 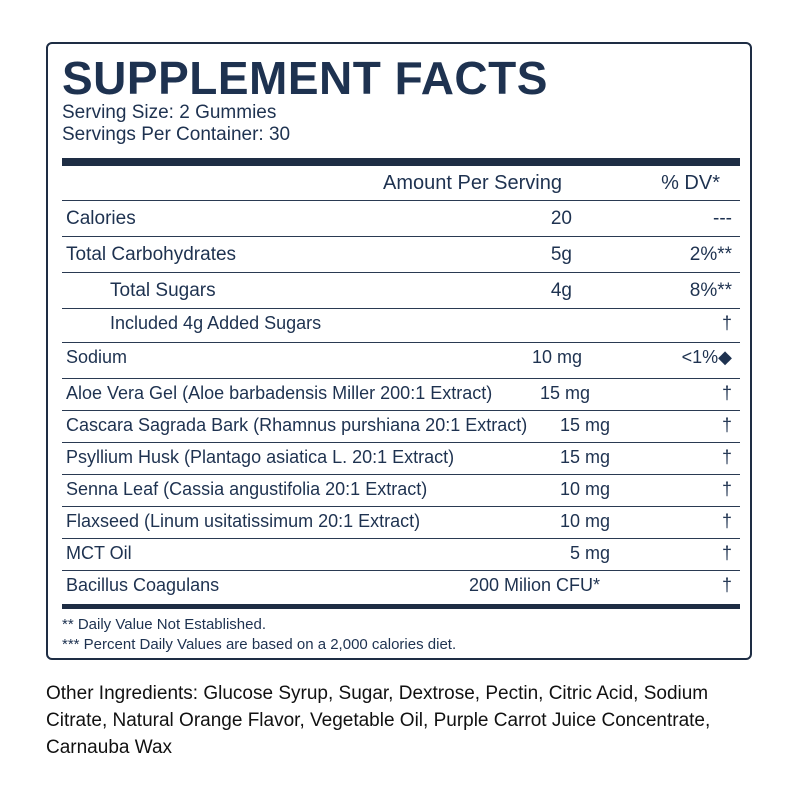 I want to click on top-divider, so click(x=401, y=162).